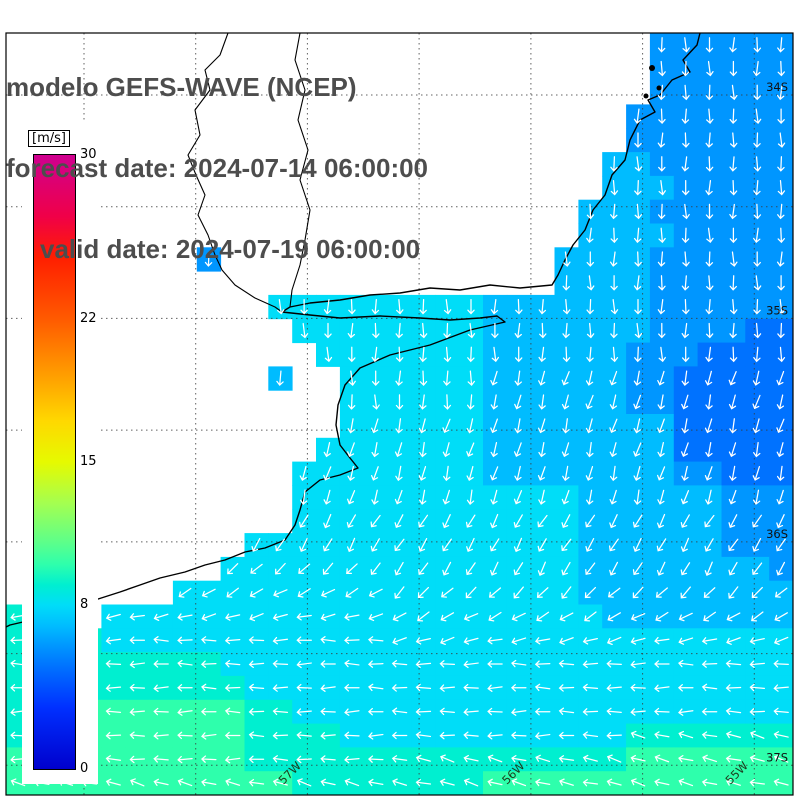 The image size is (800, 800). I want to click on colorbar-tick: 15, so click(88, 461).